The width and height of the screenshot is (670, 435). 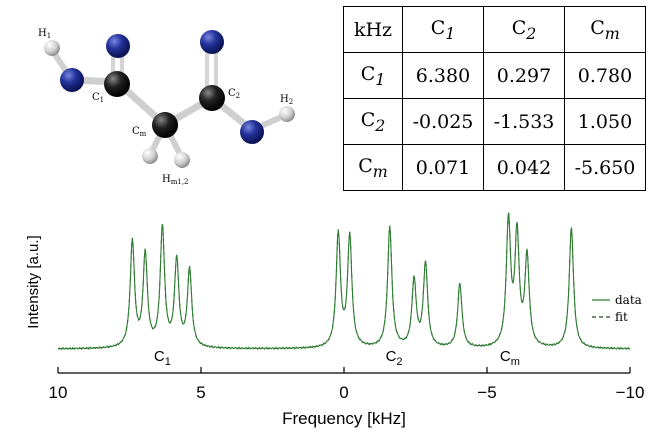 What do you see at coordinates (443, 121) in the screenshot?
I see `table-cell: -0.025` at bounding box center [443, 121].